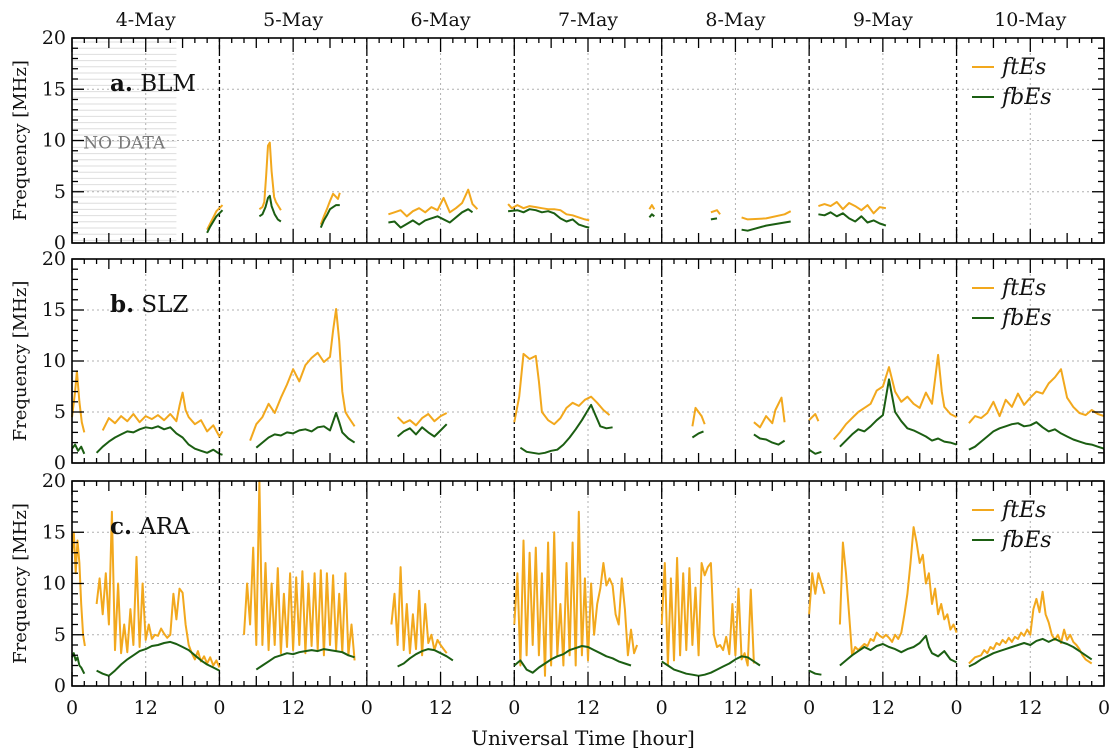 The width and height of the screenshot is (1109, 756). What do you see at coordinates (441, 20) in the screenshot?
I see `day-label: 6-May` at bounding box center [441, 20].